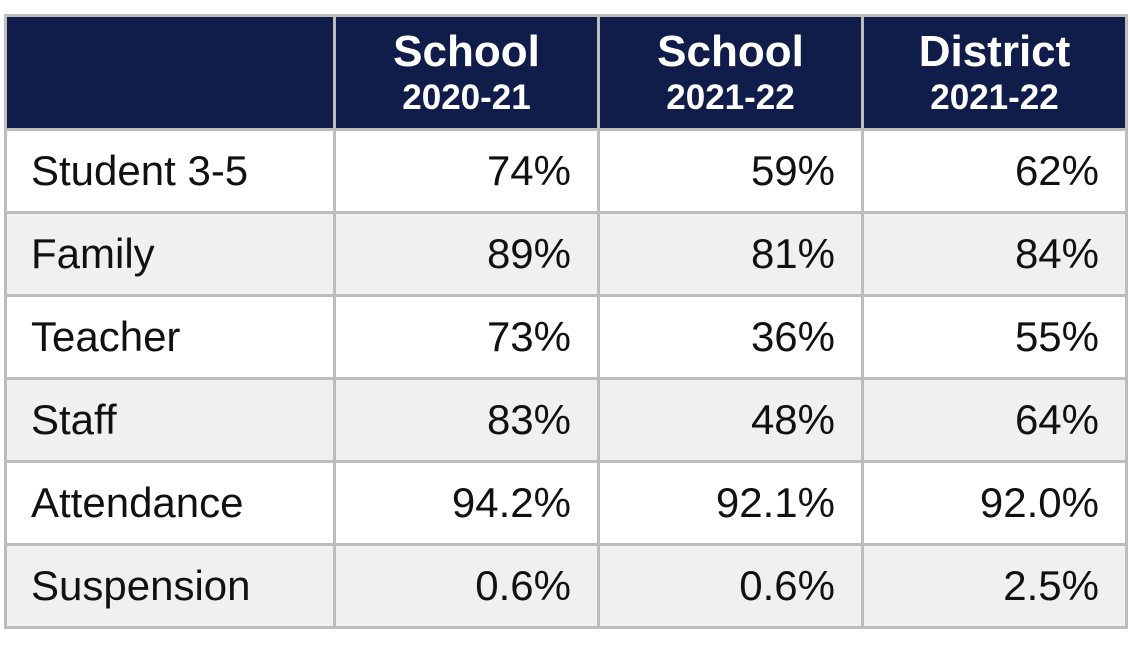 The image size is (1130, 645). I want to click on cell-value: 84%, so click(994, 254).